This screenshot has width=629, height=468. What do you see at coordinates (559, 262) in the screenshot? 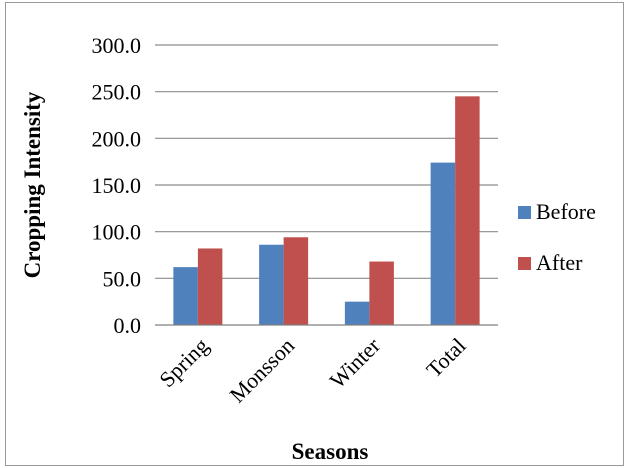
I see `legend-label-after: After` at bounding box center [559, 262].